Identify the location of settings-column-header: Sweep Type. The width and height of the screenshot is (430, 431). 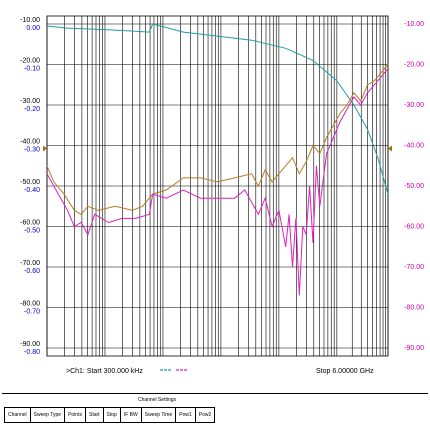
(47, 415).